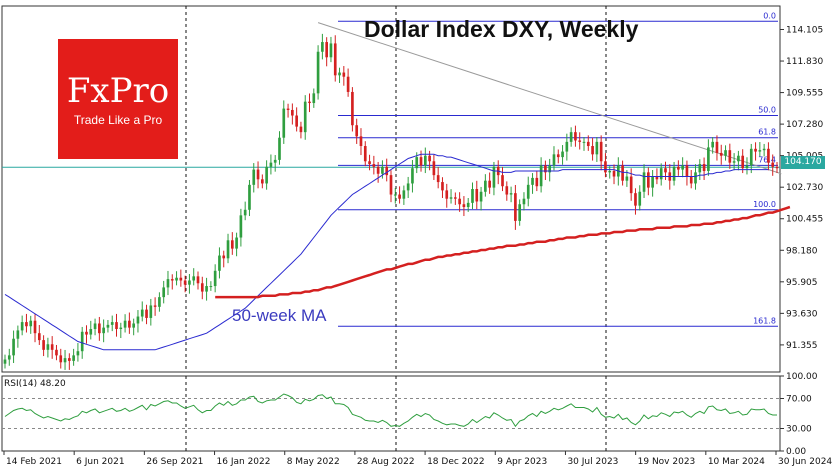  I want to click on x-tick-label: 18 Dec 2022, so click(456, 462).